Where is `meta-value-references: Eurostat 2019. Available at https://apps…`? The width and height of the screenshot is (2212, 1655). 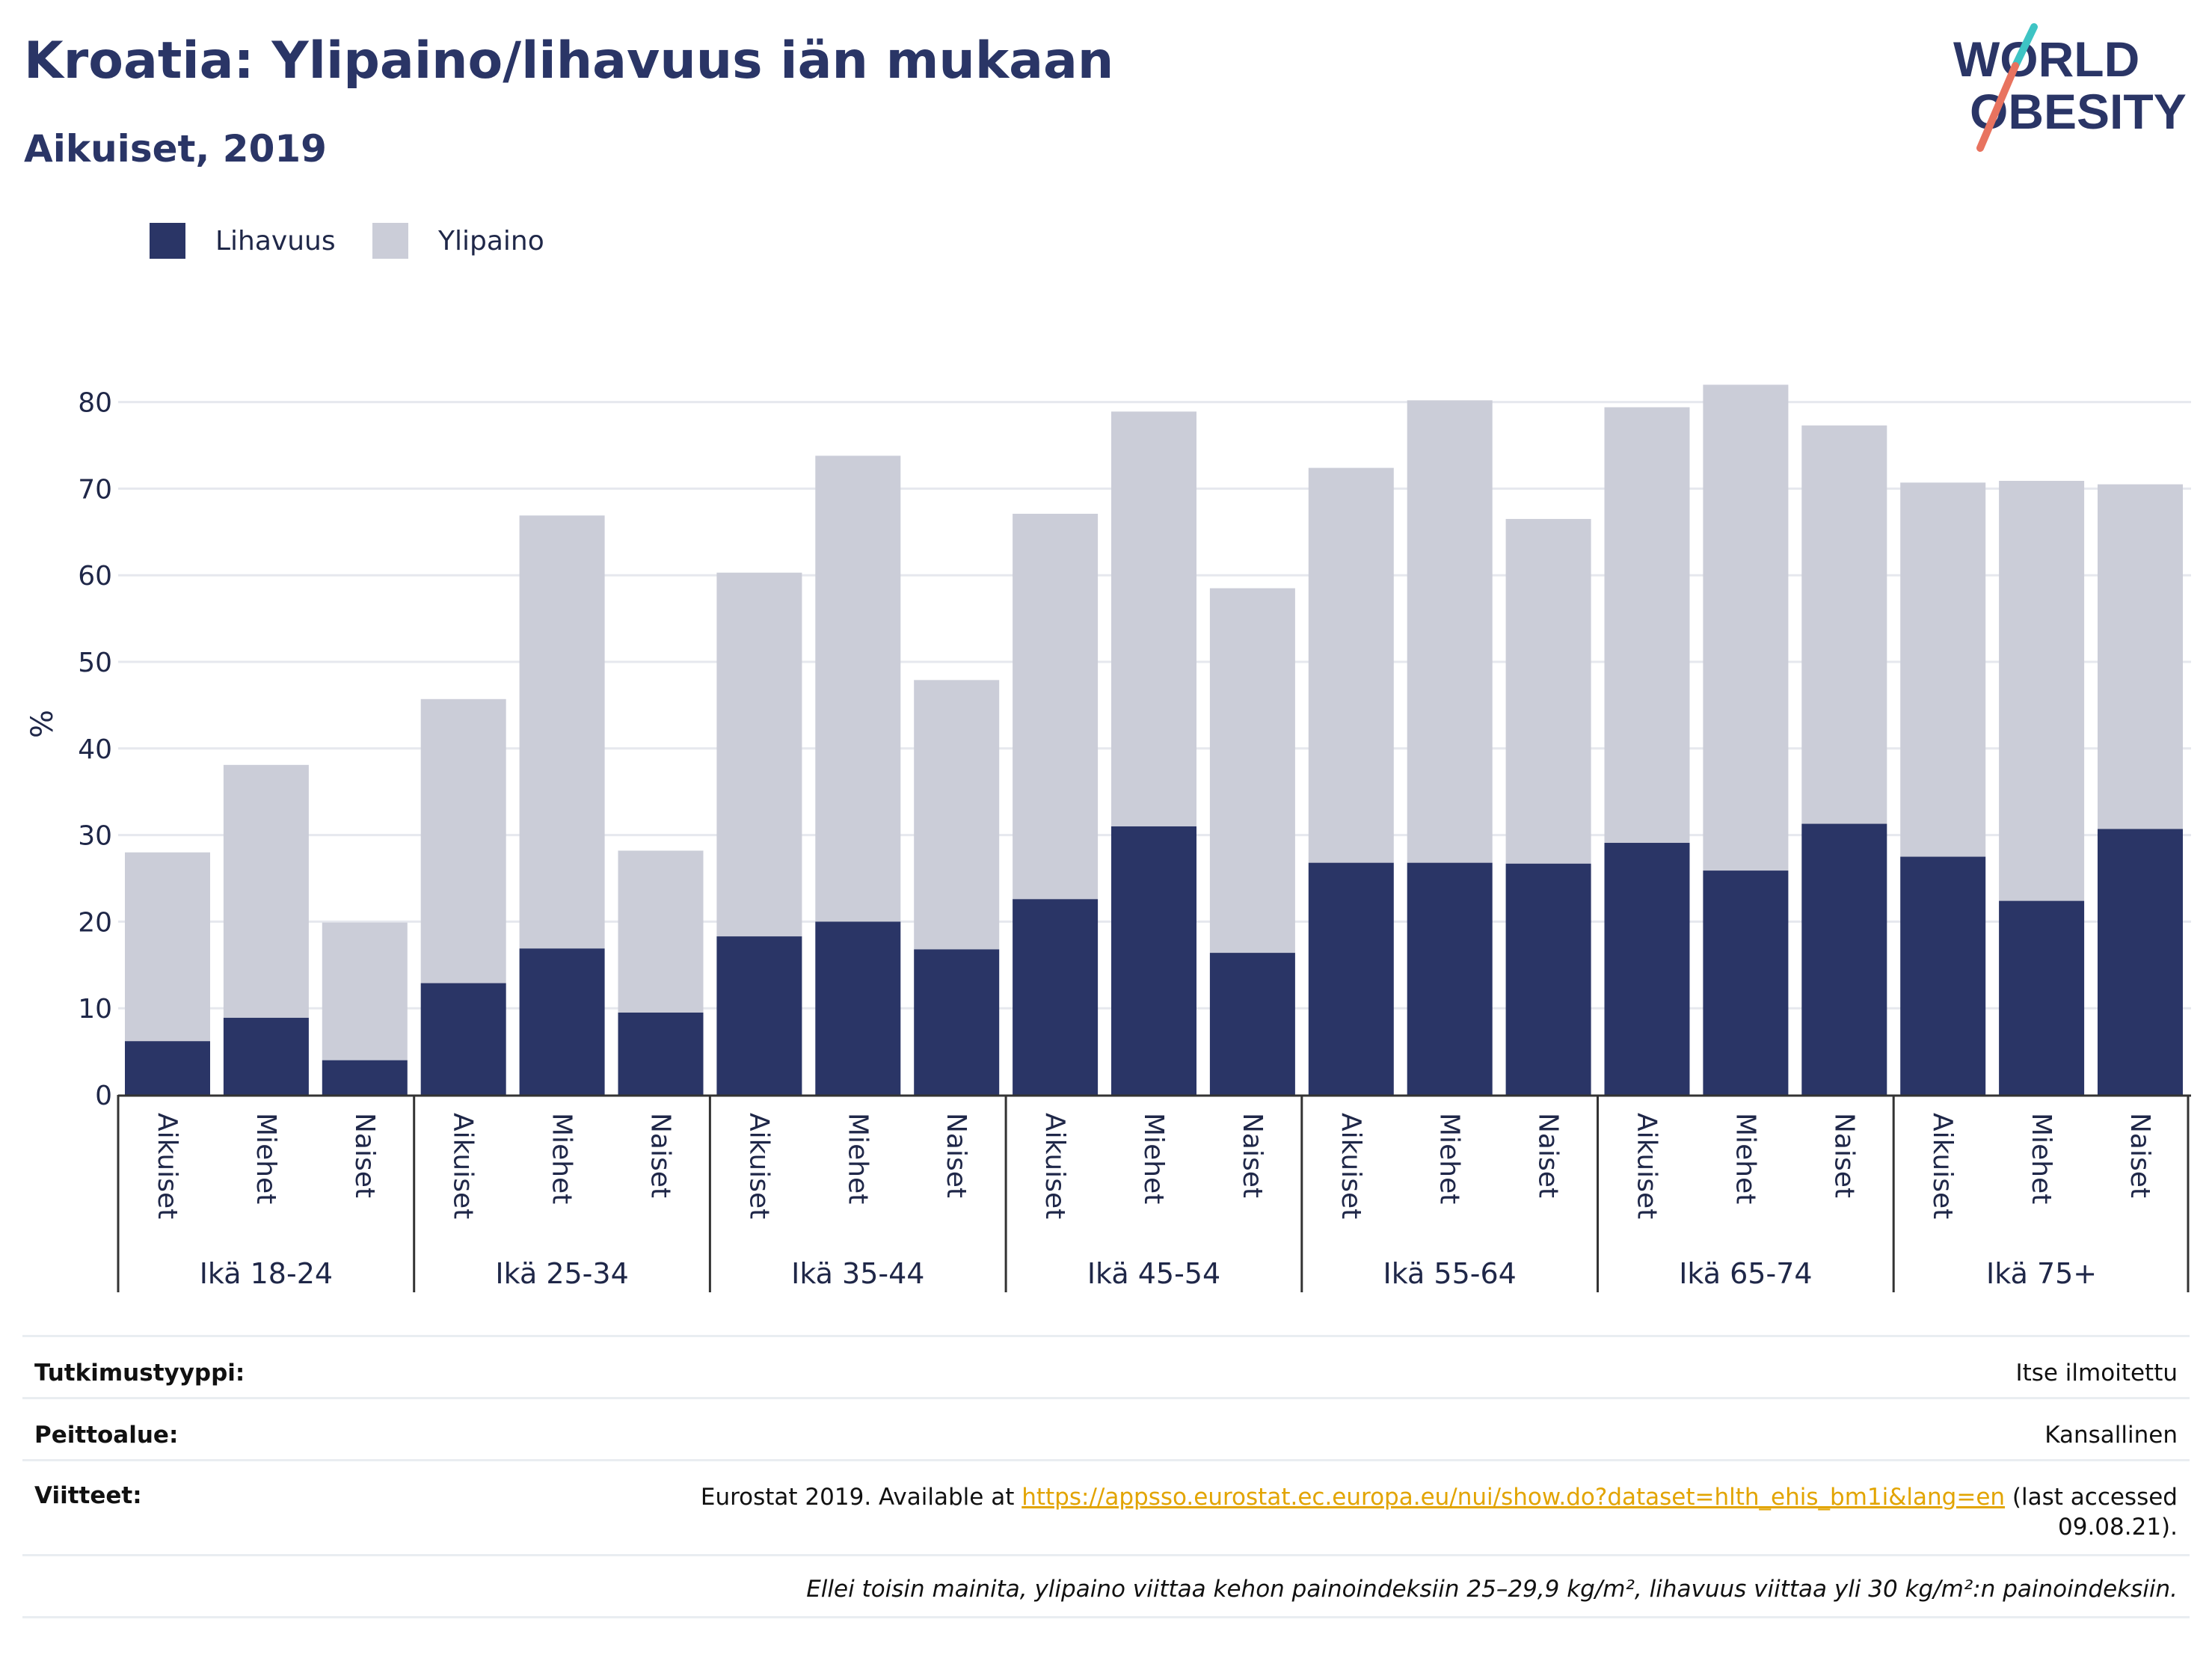 meta-value-references: Eurostat 2019. Available at https://apps… is located at coordinates (1439, 1512).